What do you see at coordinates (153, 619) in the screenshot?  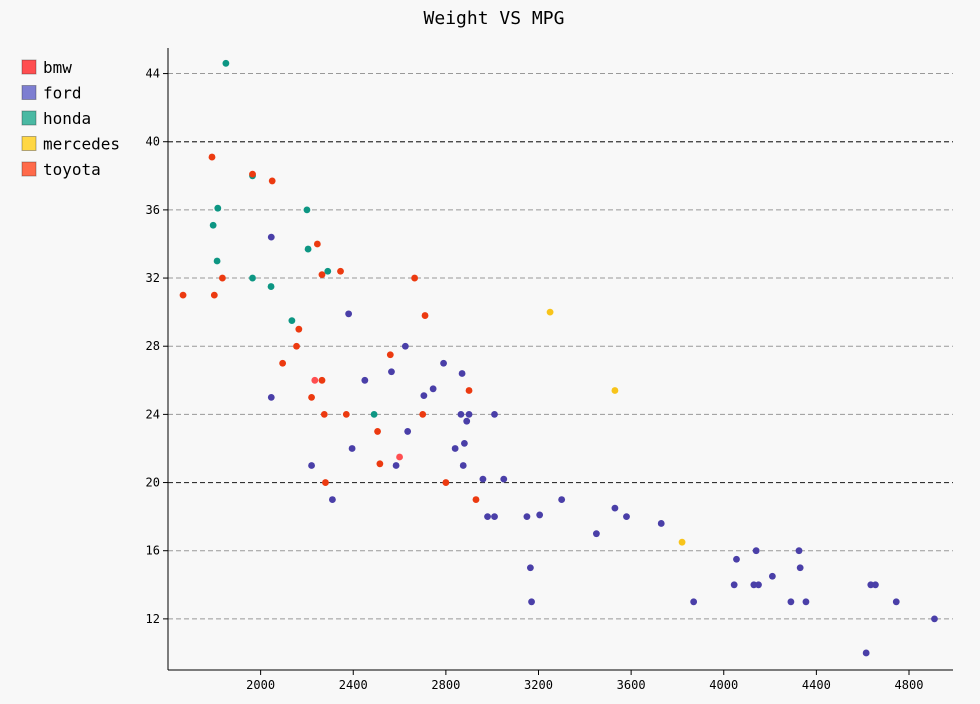 I see `y-tick-label: 12` at bounding box center [153, 619].